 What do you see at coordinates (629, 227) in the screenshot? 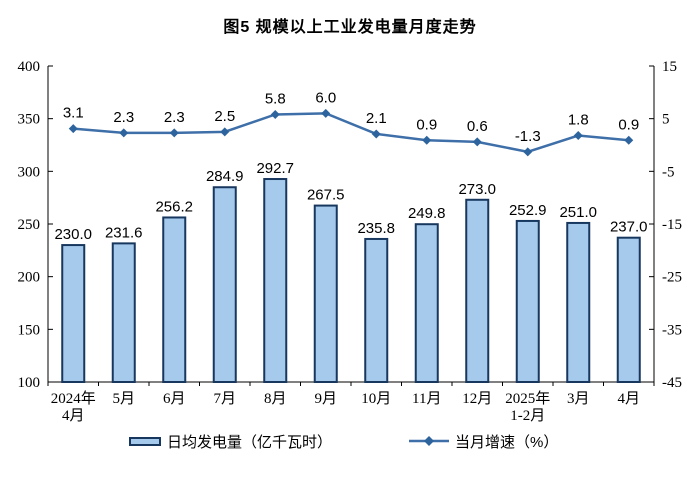
I see `bar-value-label: 237.0` at bounding box center [629, 227].